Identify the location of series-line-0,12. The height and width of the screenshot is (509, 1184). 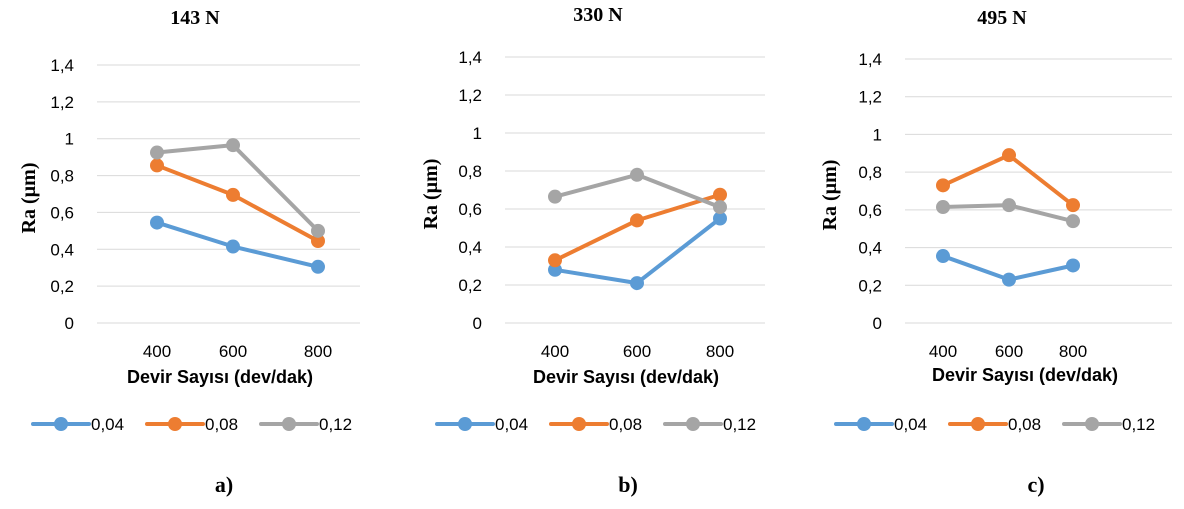
(237, 188).